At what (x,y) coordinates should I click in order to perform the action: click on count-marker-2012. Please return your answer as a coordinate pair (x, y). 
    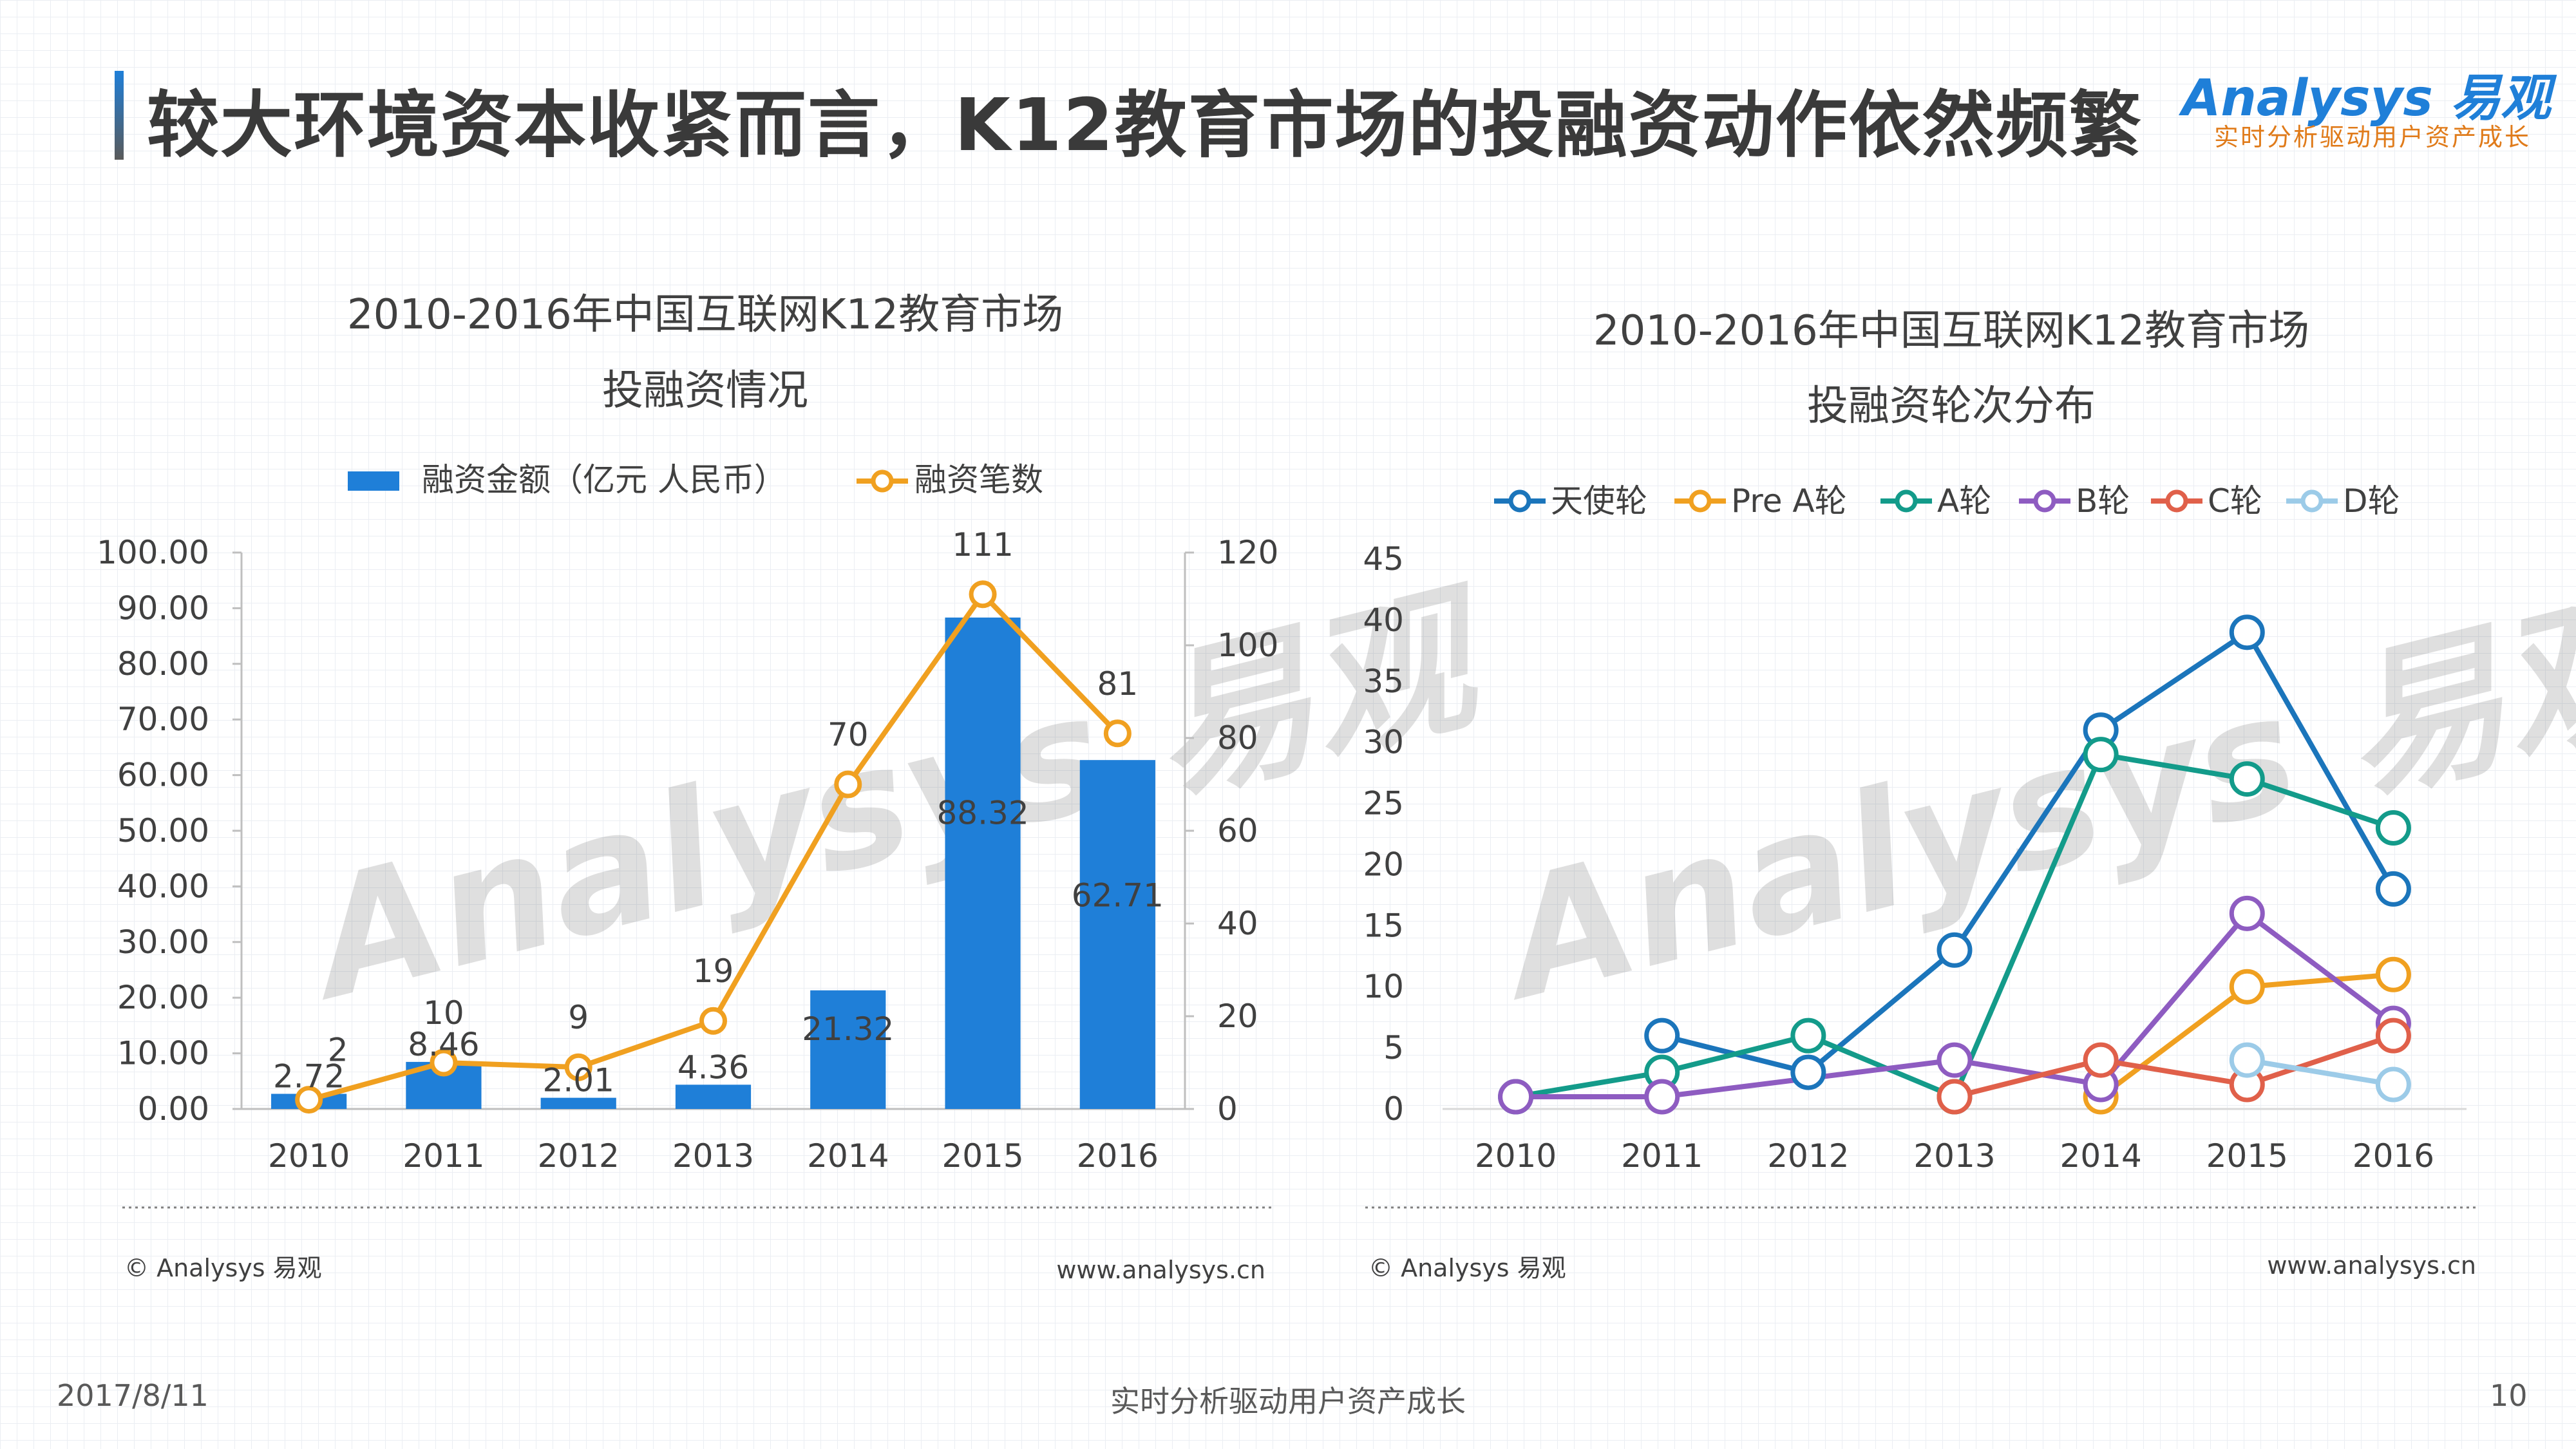
    Looking at the image, I should click on (578, 1067).